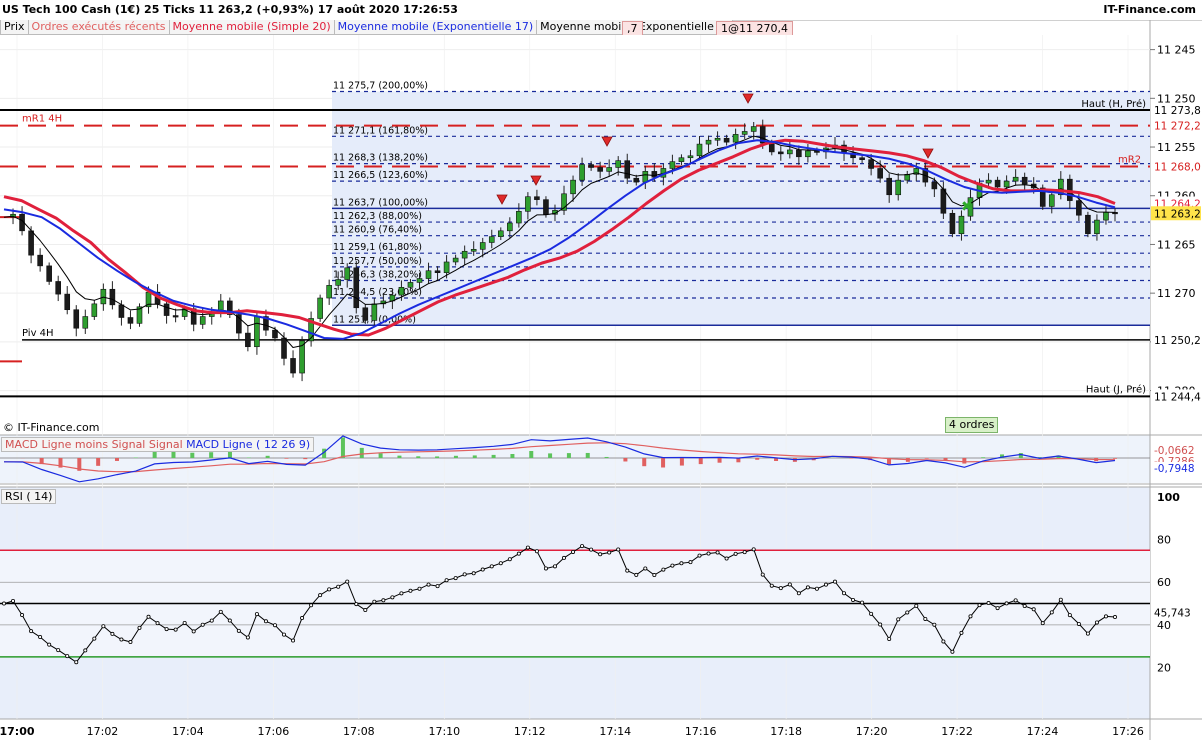  I want to click on rsi-right-axis, so click(1176, 603).